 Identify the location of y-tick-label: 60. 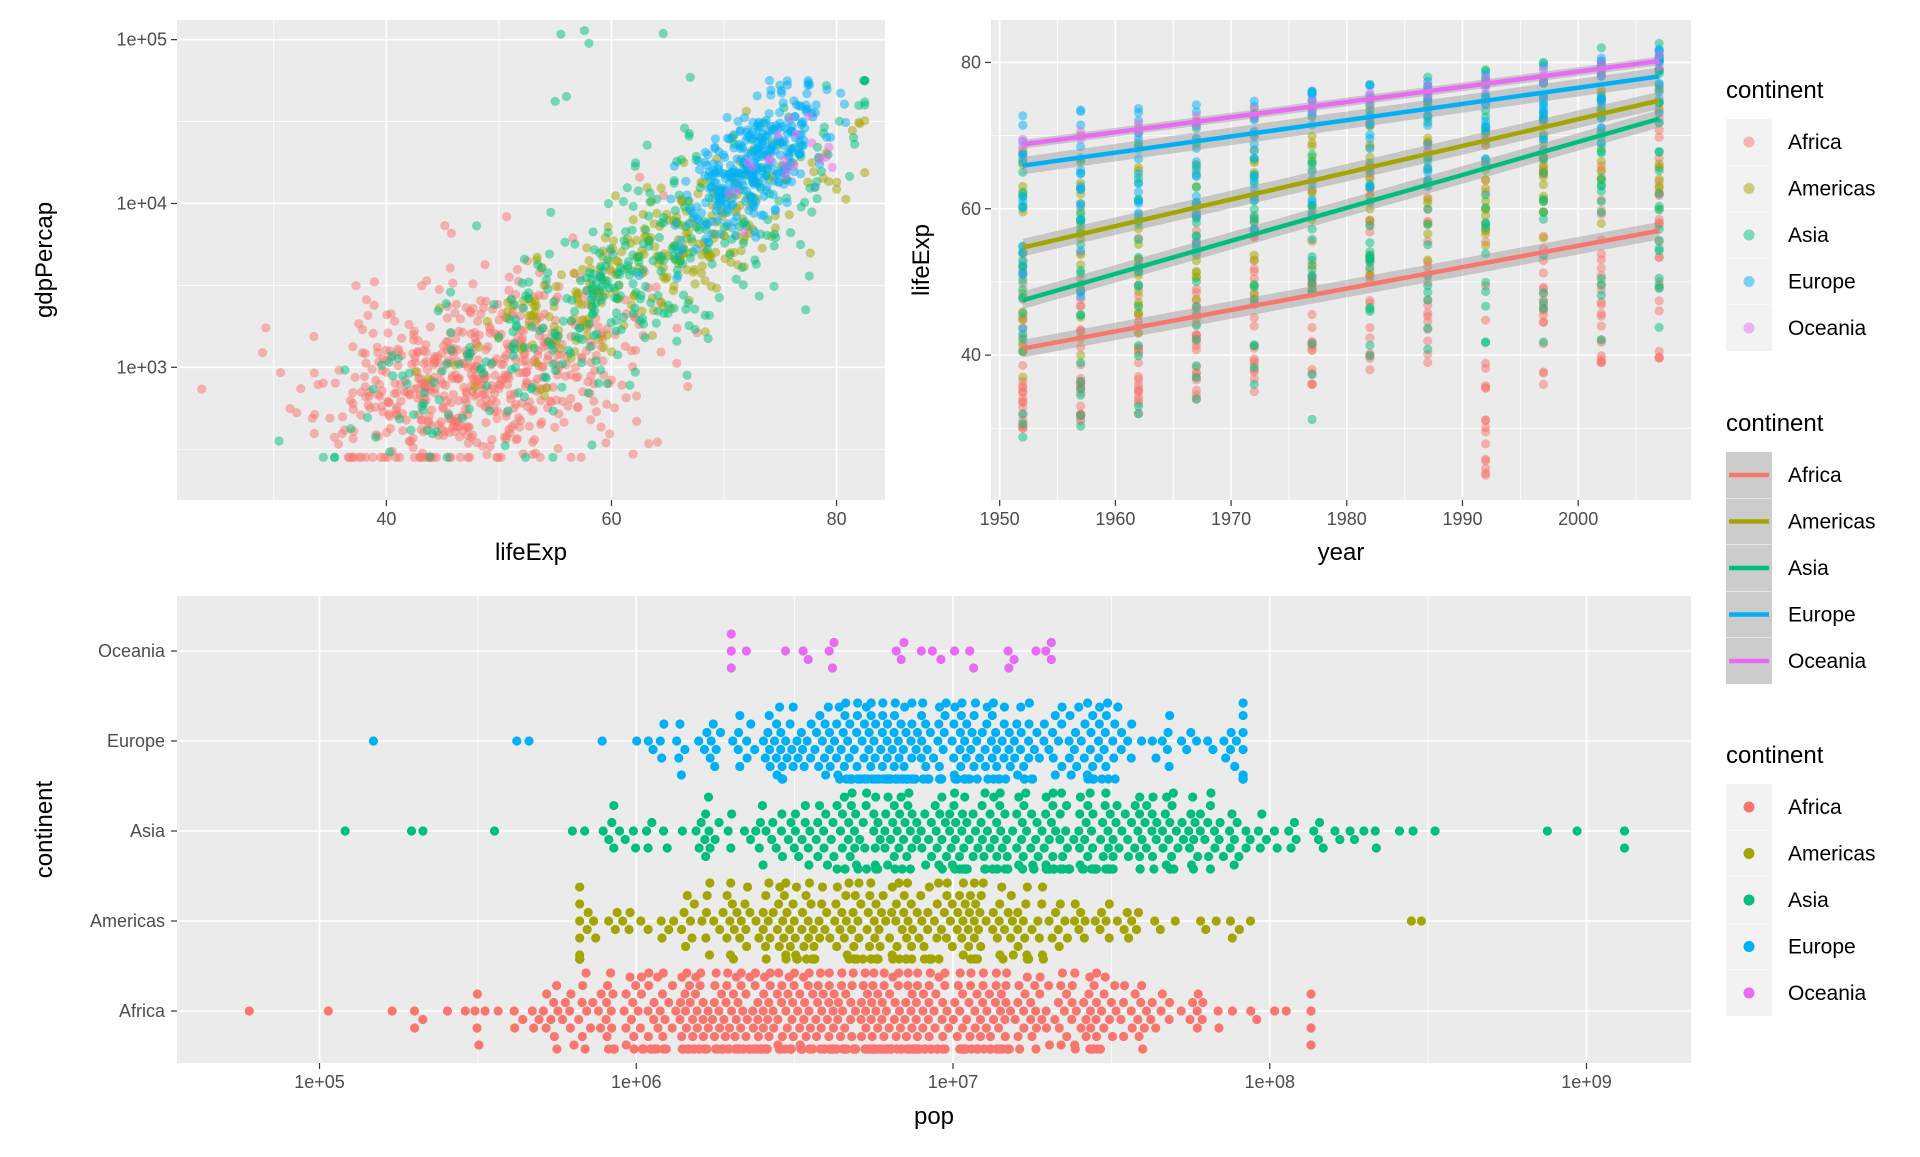
(971, 209).